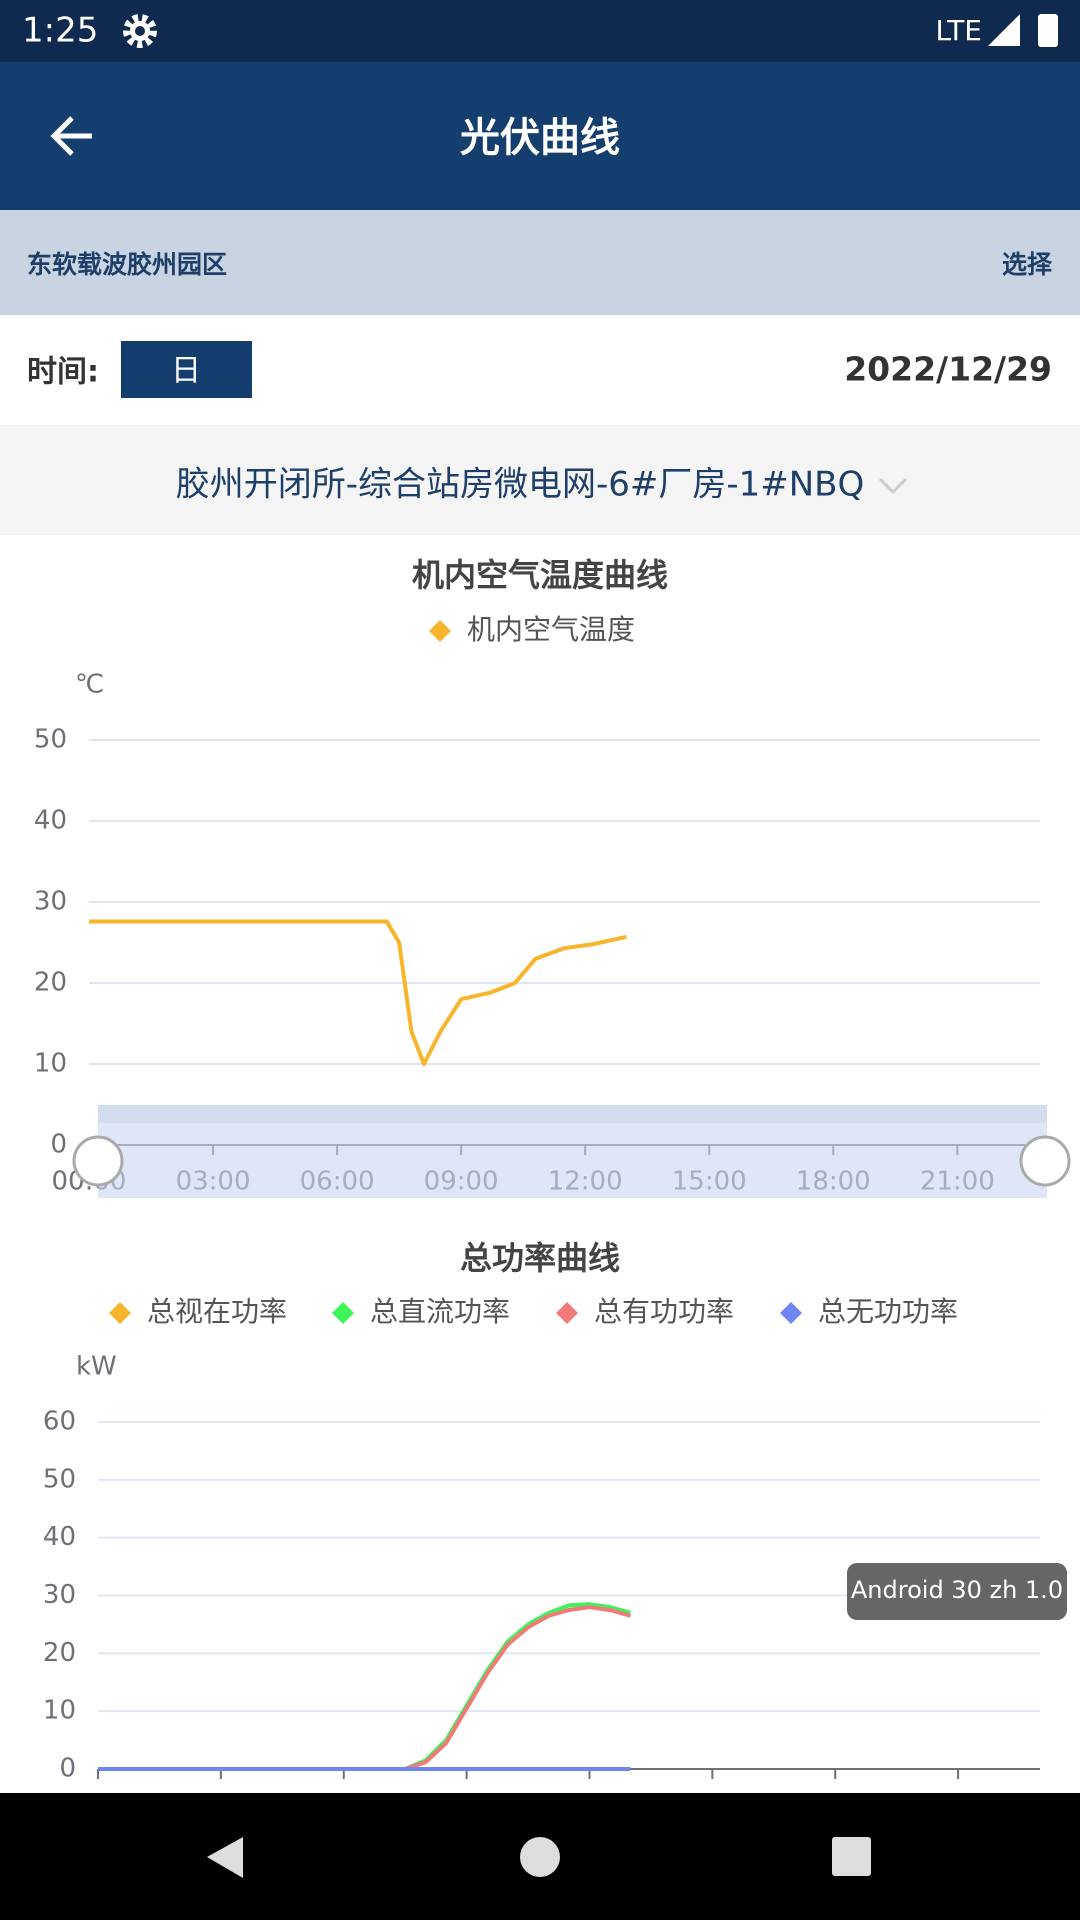 The width and height of the screenshot is (1080, 1924). I want to click on chart-title: 总功率曲线, so click(540, 1258).